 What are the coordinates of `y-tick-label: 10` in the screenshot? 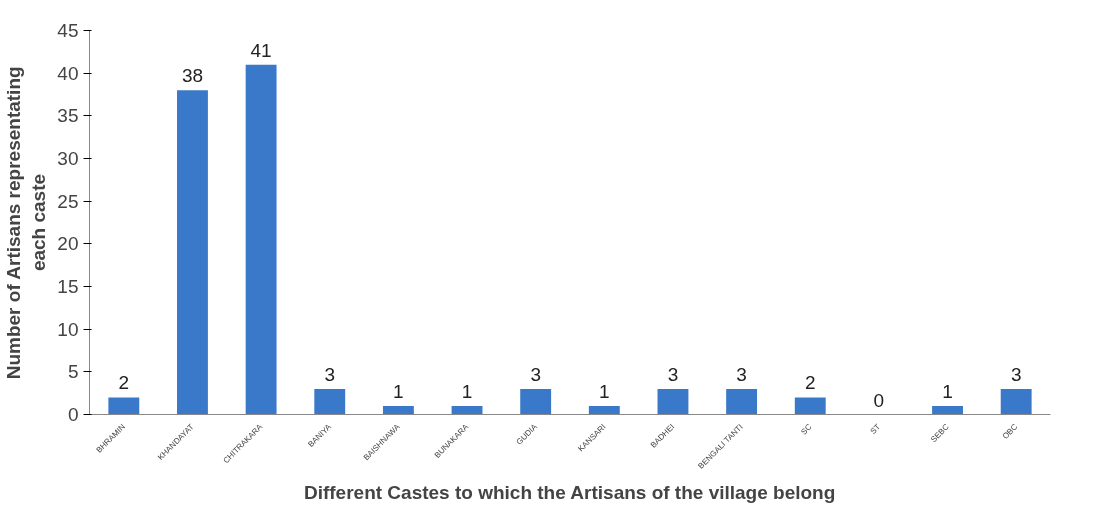 It's located at (68, 329).